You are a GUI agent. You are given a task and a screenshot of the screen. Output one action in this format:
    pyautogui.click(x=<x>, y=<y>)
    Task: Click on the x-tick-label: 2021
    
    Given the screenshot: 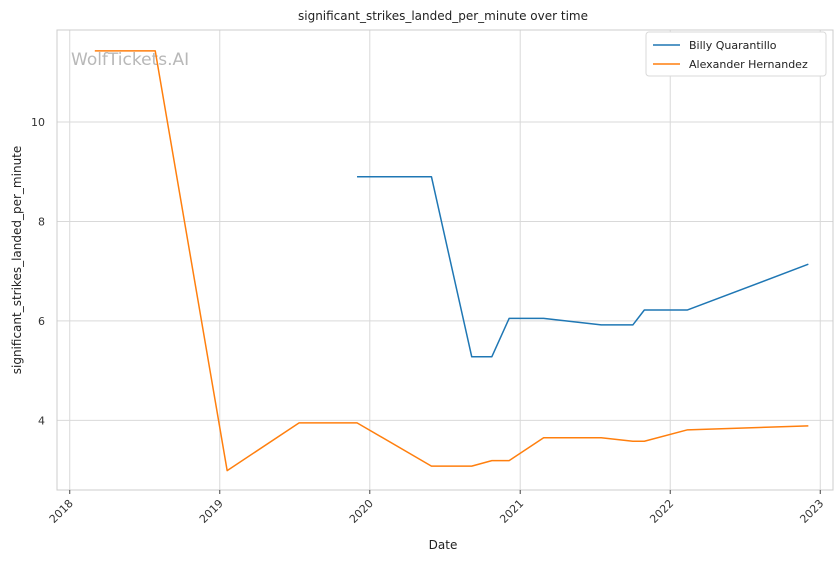 What is the action you would take?
    pyautogui.click(x=511, y=511)
    